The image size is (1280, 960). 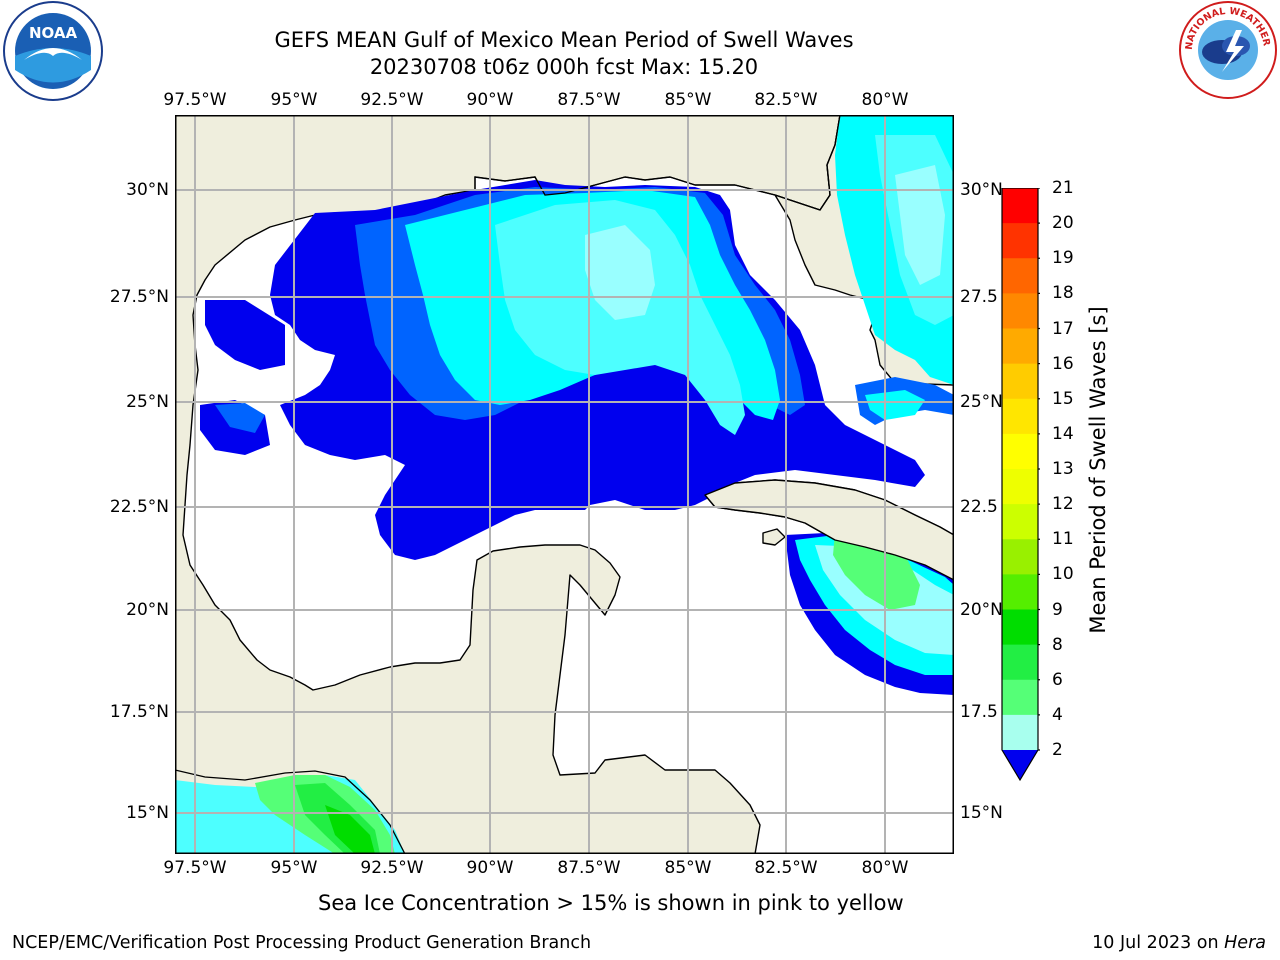 I want to click on noaa-logo: NOAA, so click(x=53, y=51).